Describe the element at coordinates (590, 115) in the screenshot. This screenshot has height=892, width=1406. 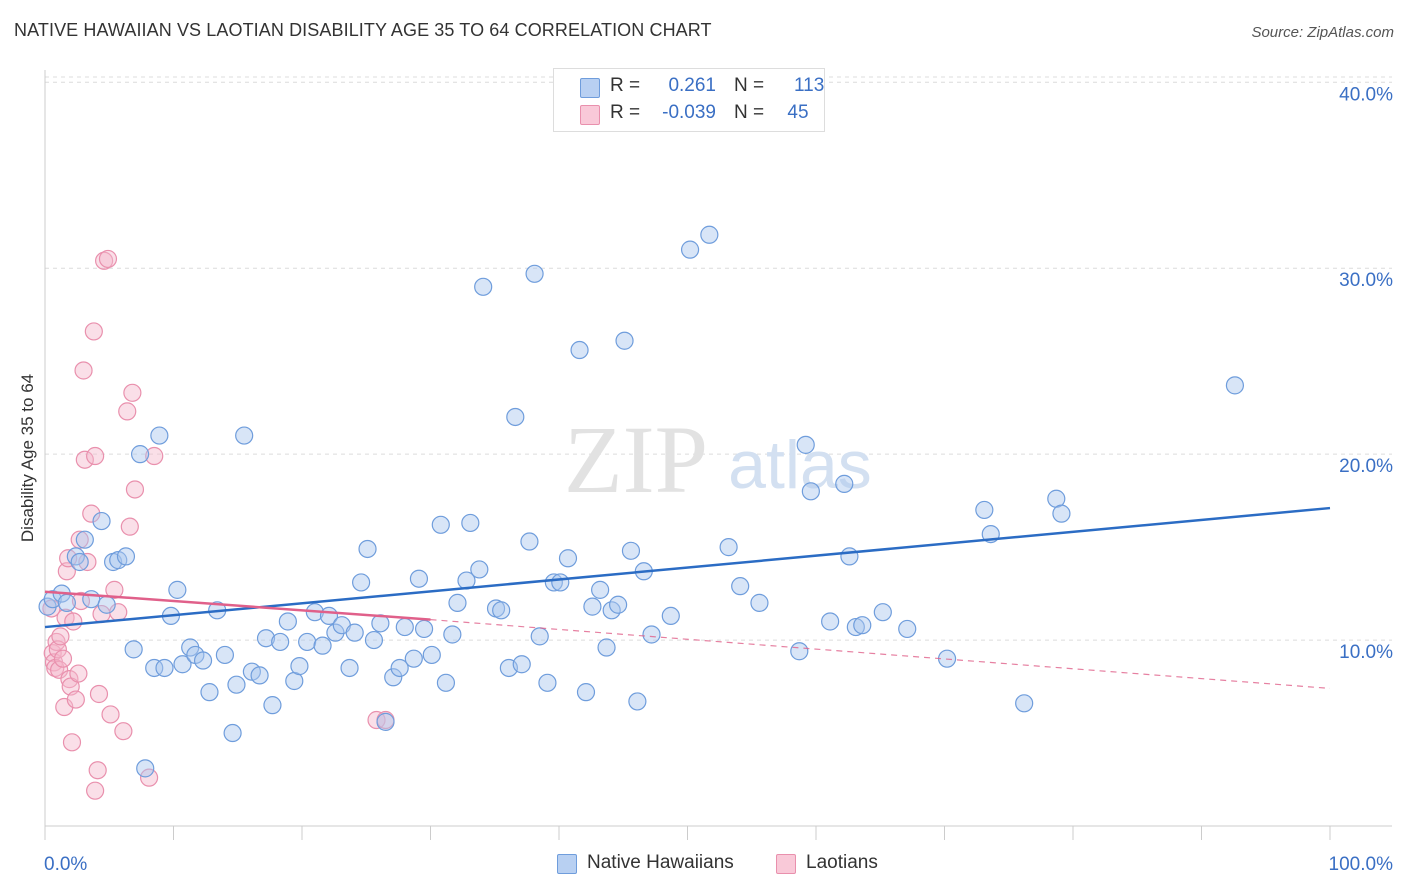
I see `legend-swatch-pink` at that location.